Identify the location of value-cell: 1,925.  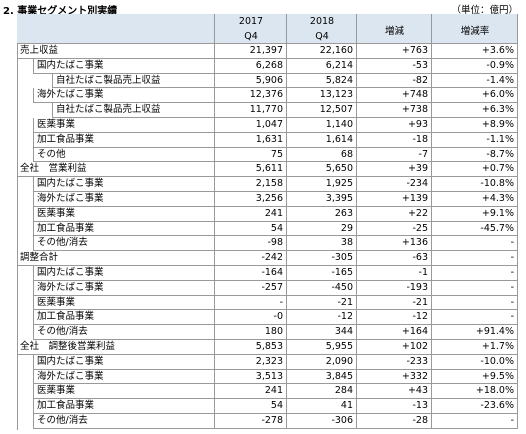
(322, 184).